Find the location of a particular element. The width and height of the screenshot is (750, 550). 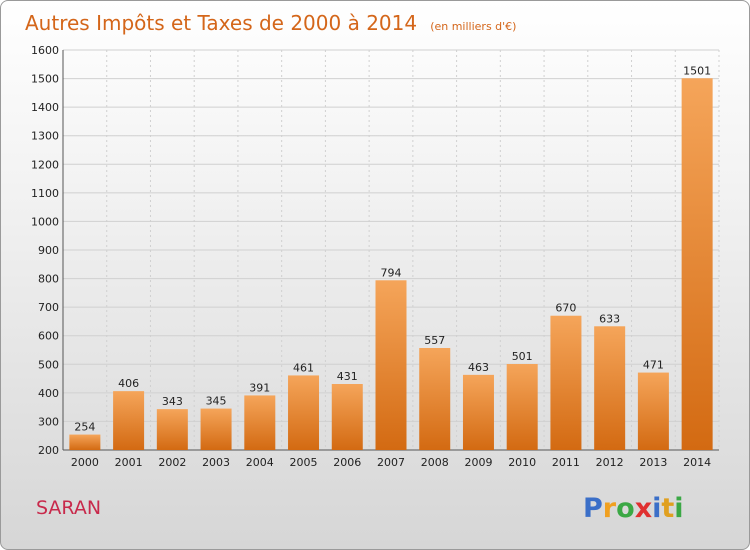

y-tick-label: 1500 is located at coordinates (45, 79).